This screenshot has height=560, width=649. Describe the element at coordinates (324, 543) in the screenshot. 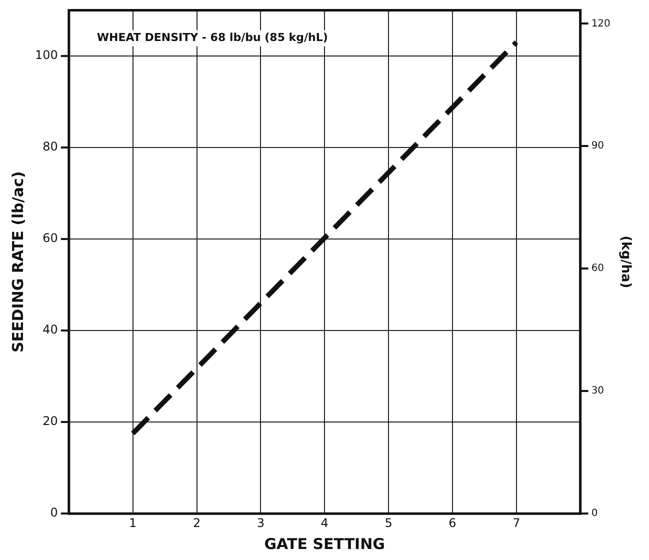

I see `x-axis-title: GATE SETTING` at that location.